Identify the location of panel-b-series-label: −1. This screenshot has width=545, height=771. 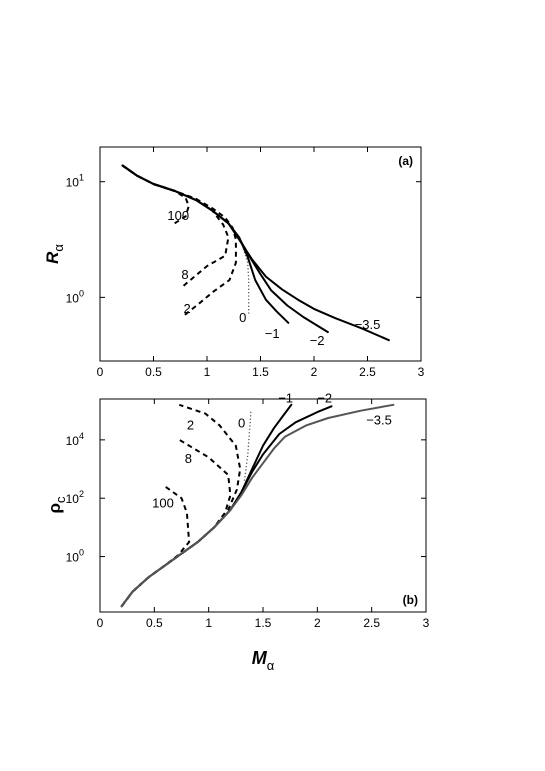
(285, 398).